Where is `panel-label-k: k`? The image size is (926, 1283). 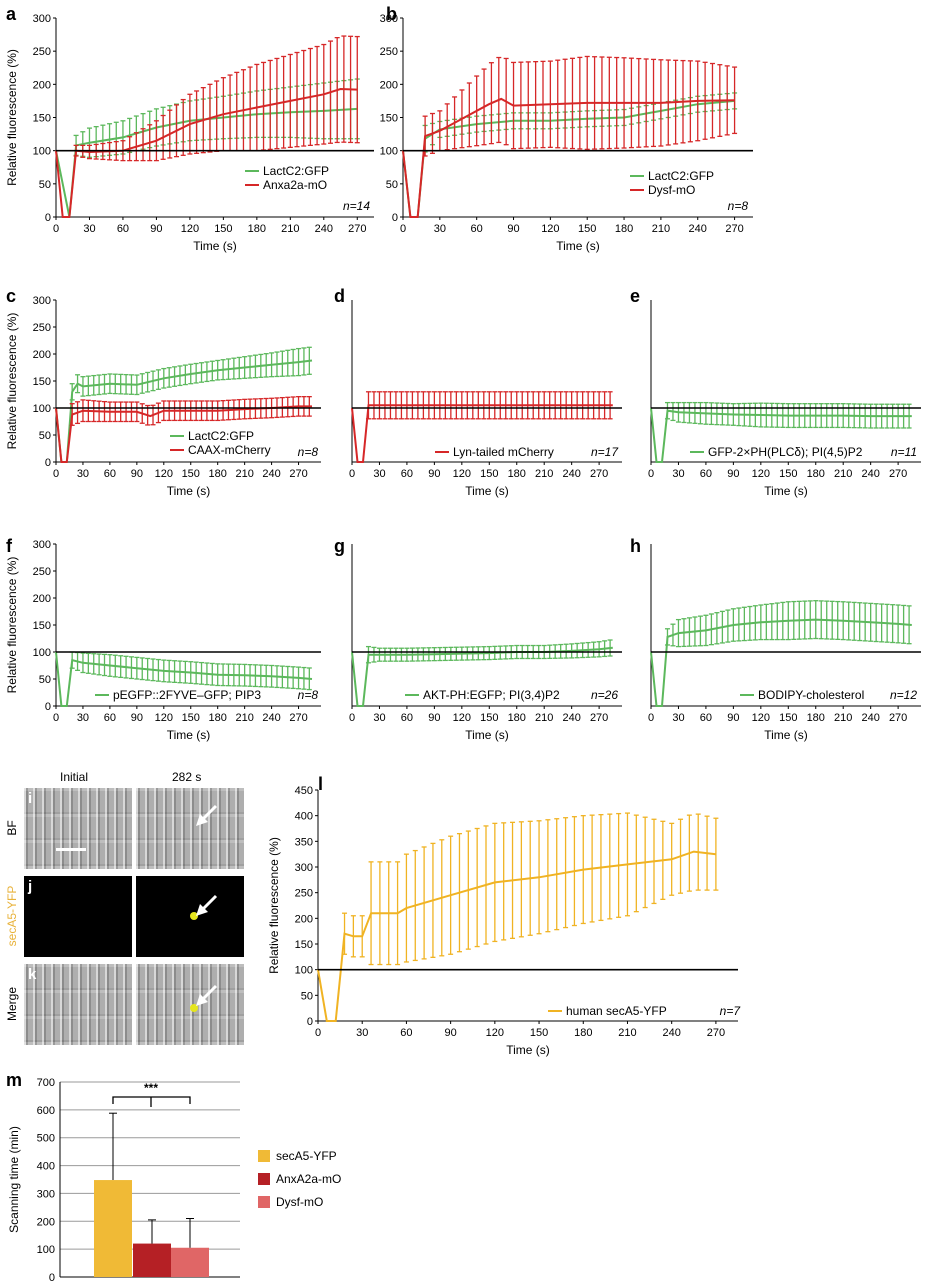 panel-label-k: k is located at coordinates (32, 974).